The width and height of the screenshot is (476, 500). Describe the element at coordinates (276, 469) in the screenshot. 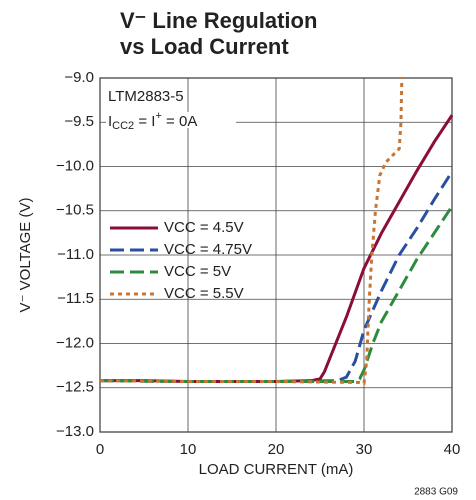

I see `x-axis-label: LOAD CURRENT (mA)` at that location.